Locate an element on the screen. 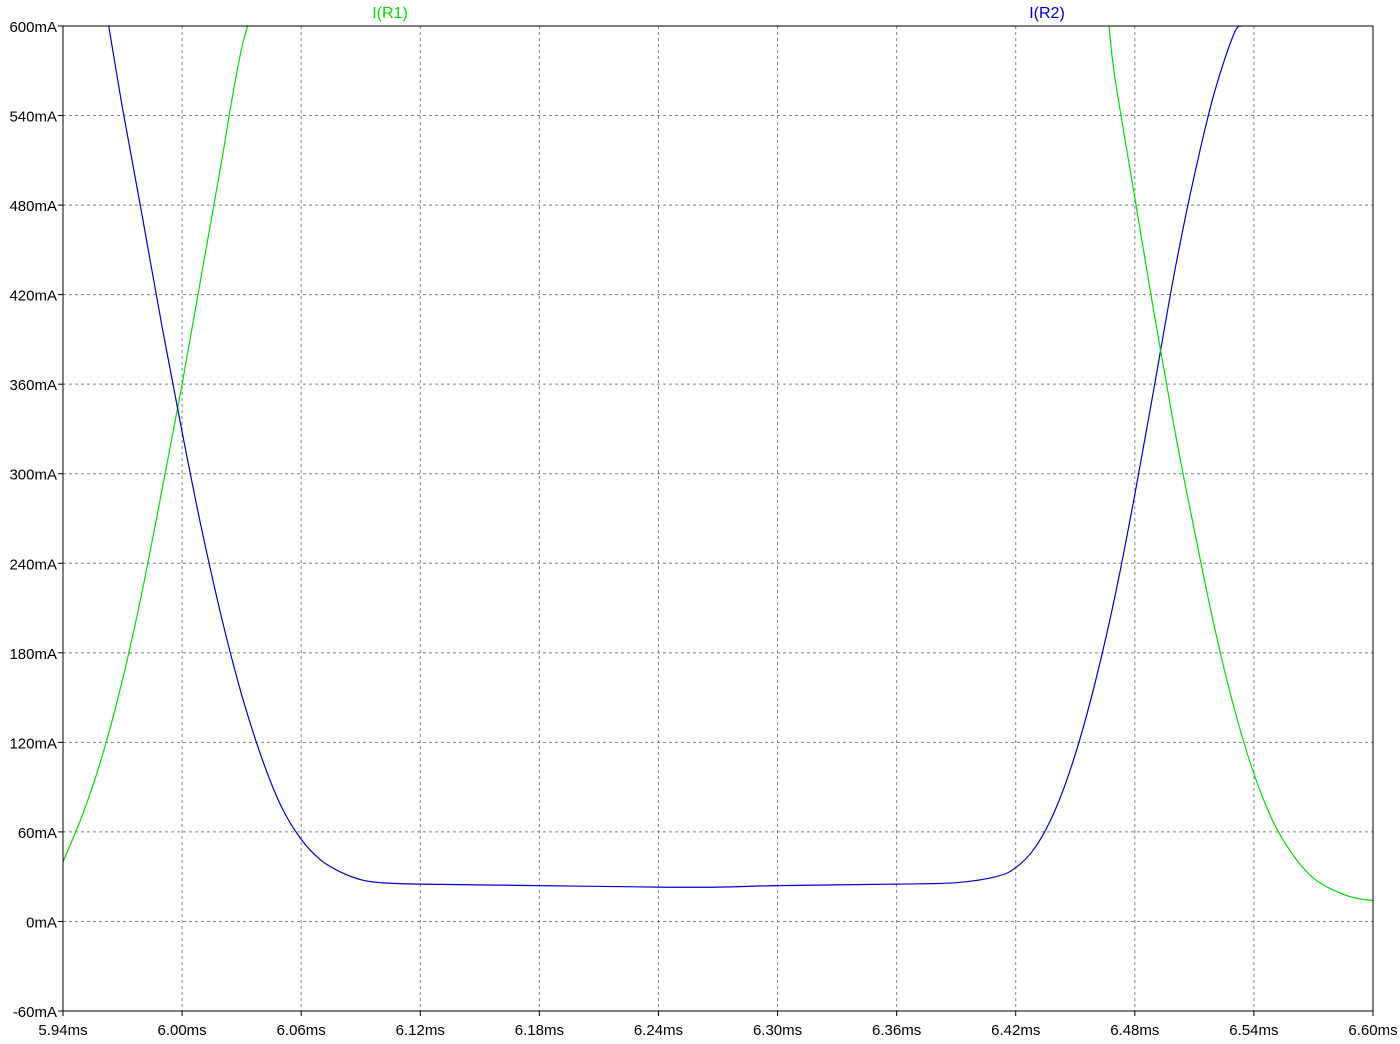 The height and width of the screenshot is (1044, 1400). x-tick-label: 6.54ms is located at coordinates (1253, 1030).